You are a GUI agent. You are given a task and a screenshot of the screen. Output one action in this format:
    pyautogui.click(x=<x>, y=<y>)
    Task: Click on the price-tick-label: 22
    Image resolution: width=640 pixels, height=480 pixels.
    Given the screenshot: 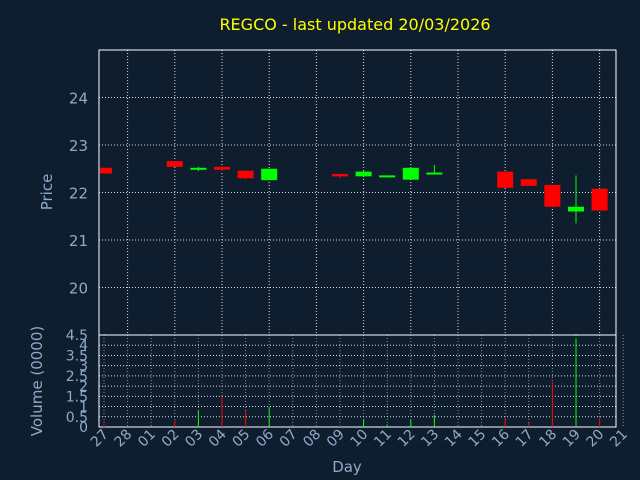 What is the action you would take?
    pyautogui.click(x=78, y=194)
    